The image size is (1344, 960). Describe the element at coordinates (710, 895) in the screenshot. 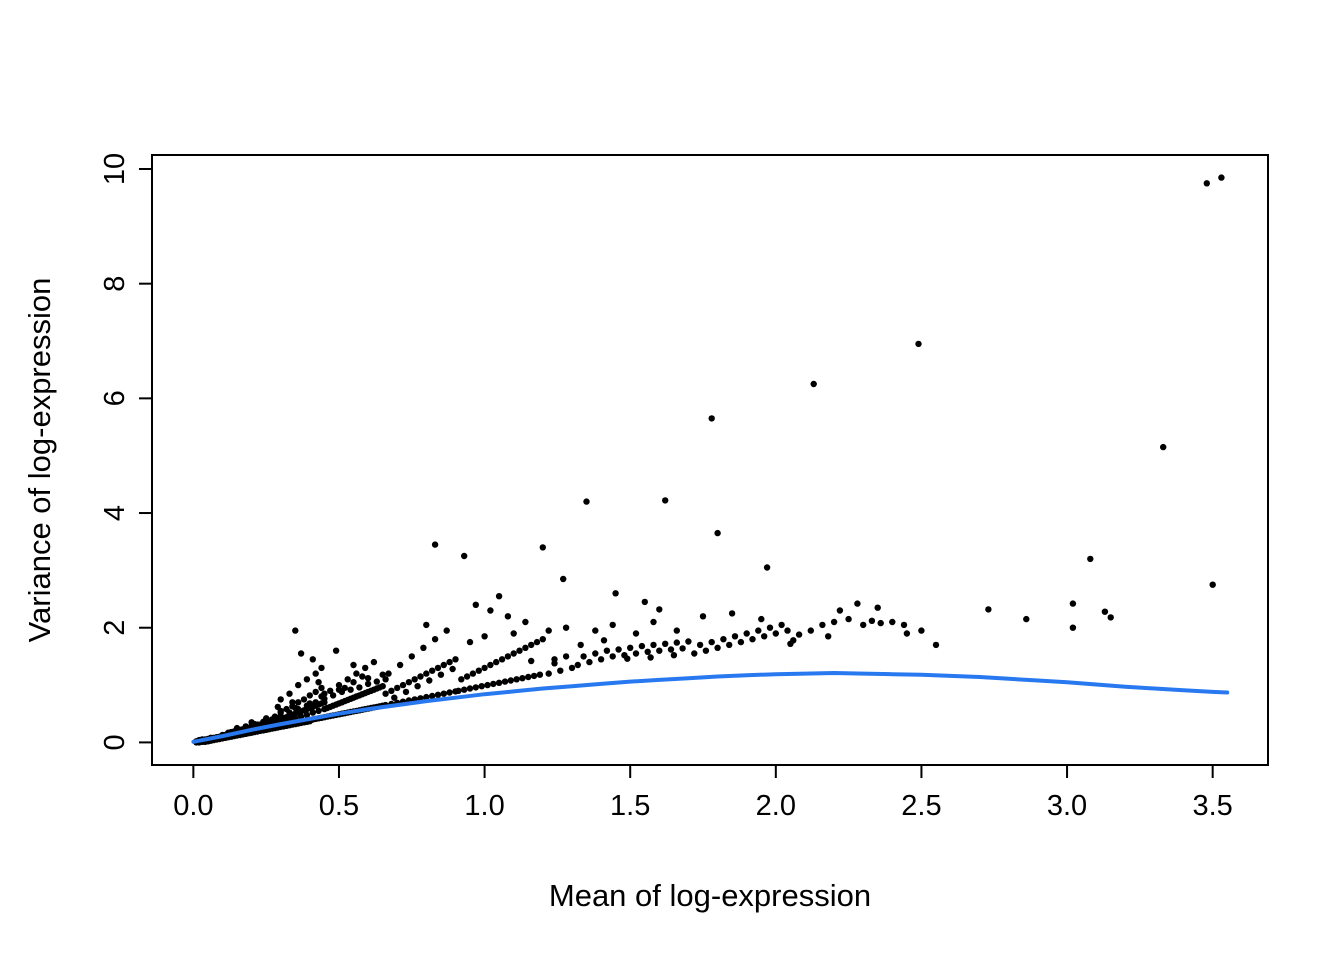

I see `x-axis-label: Mean of log-expression` at that location.